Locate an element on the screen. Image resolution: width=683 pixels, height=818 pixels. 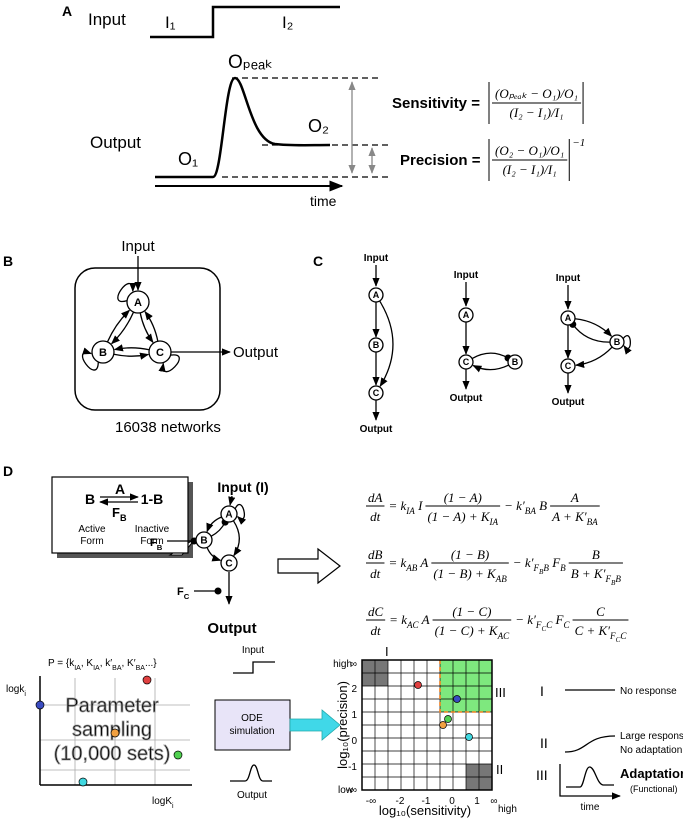
precision-label: Precision = is located at coordinates (440, 160).